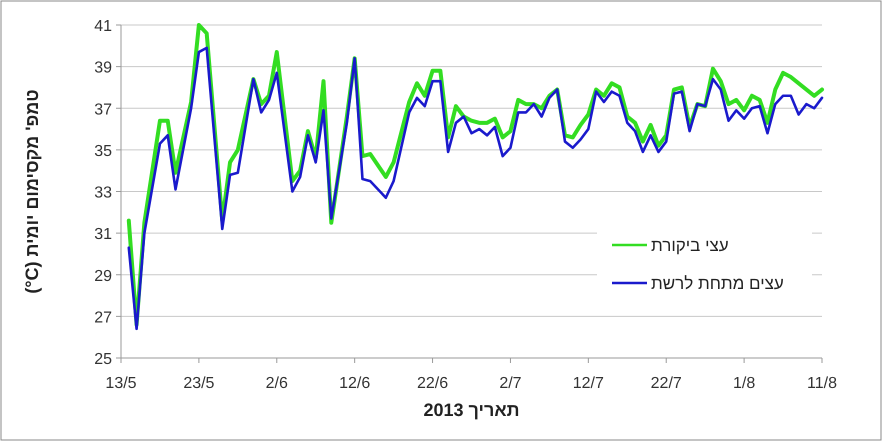 The width and height of the screenshot is (882, 441). I want to click on x-tick-label: 22/6, so click(432, 383).